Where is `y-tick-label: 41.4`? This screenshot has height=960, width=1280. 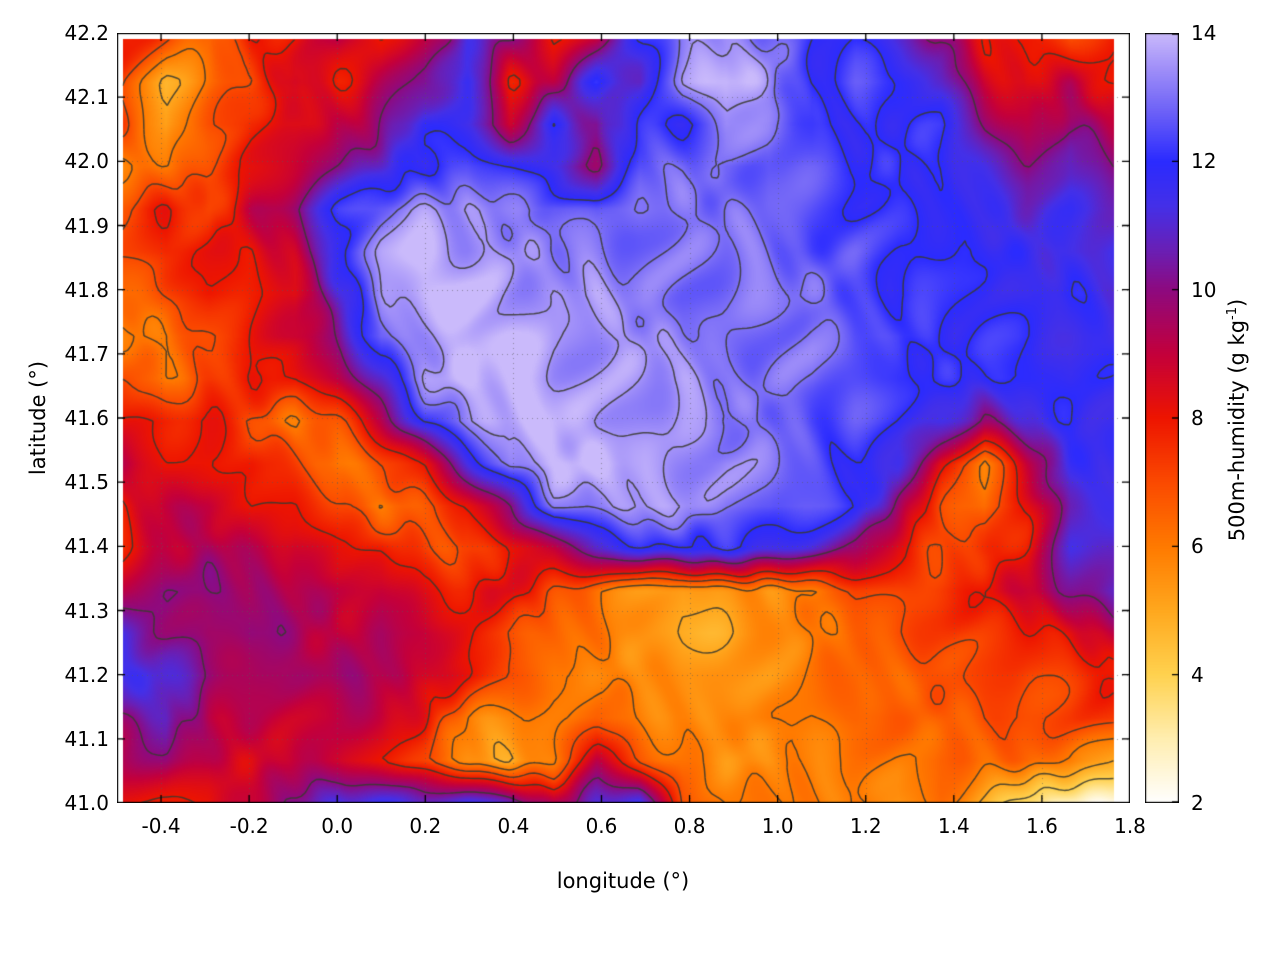
y-tick-label: 41.4 is located at coordinates (86, 546).